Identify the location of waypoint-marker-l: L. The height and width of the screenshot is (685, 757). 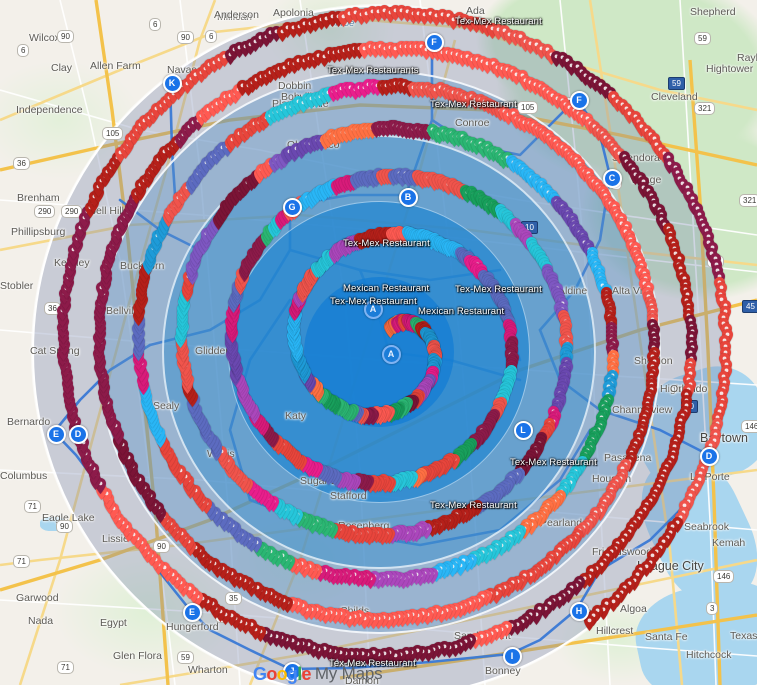
(523, 430).